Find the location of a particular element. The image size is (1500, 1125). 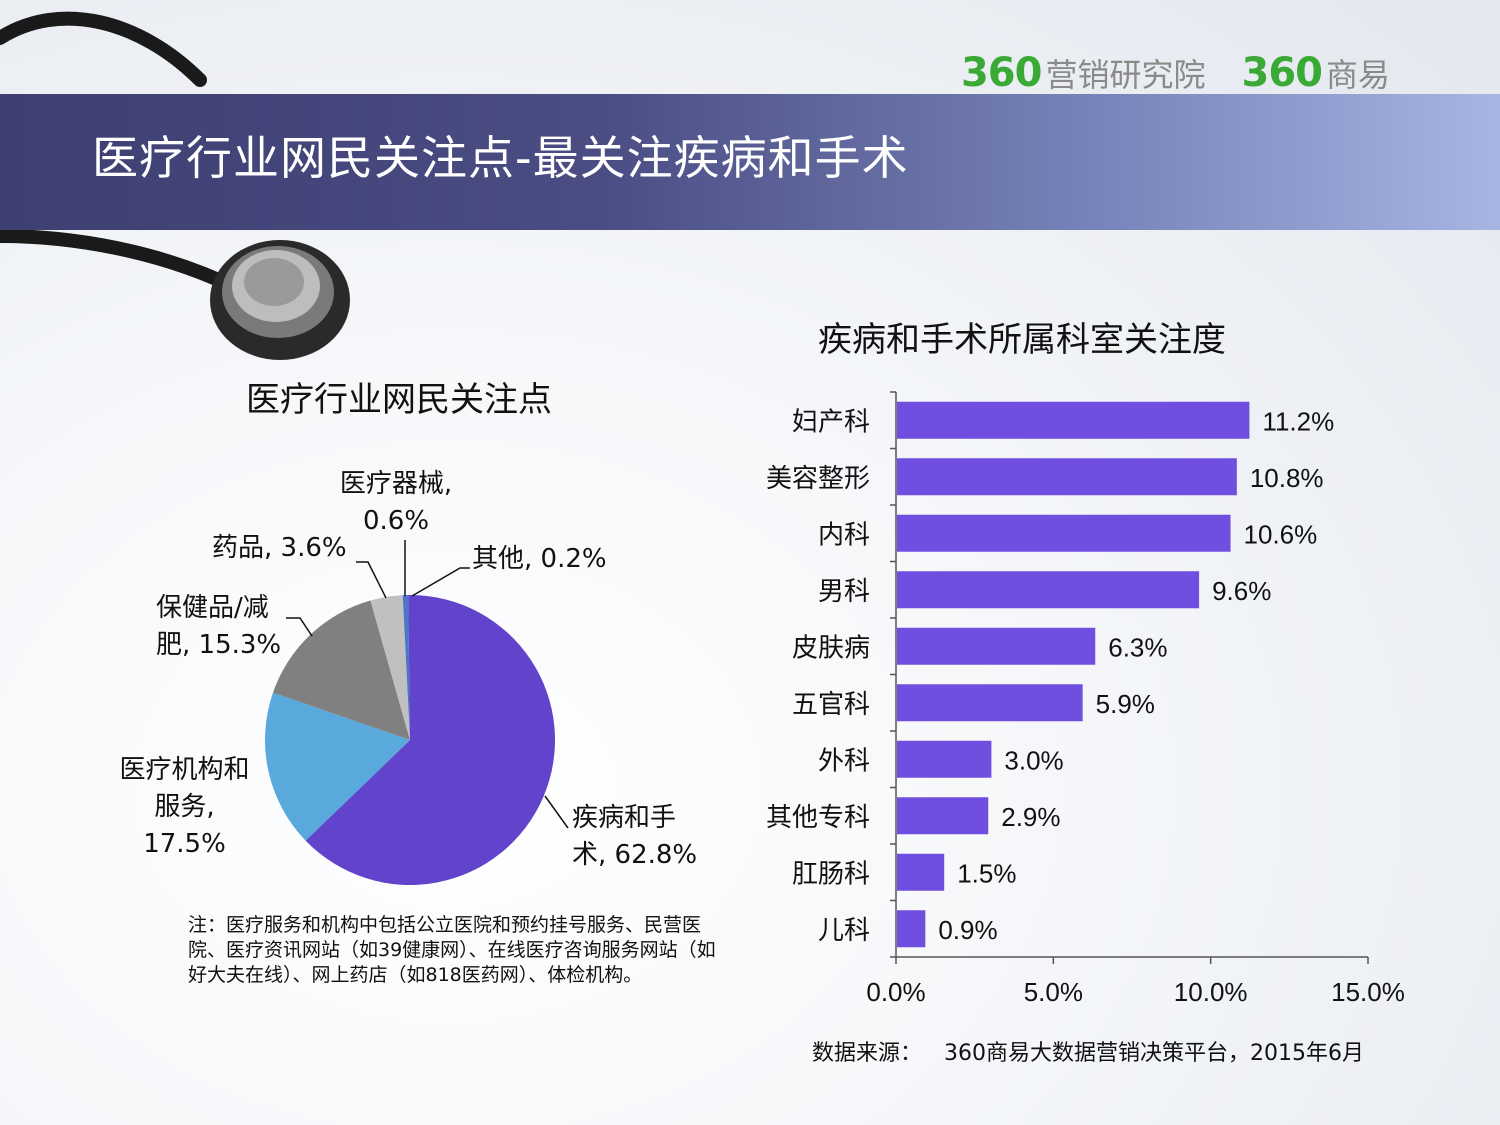

bar-category-label: 妇产科 is located at coordinates (831, 421).